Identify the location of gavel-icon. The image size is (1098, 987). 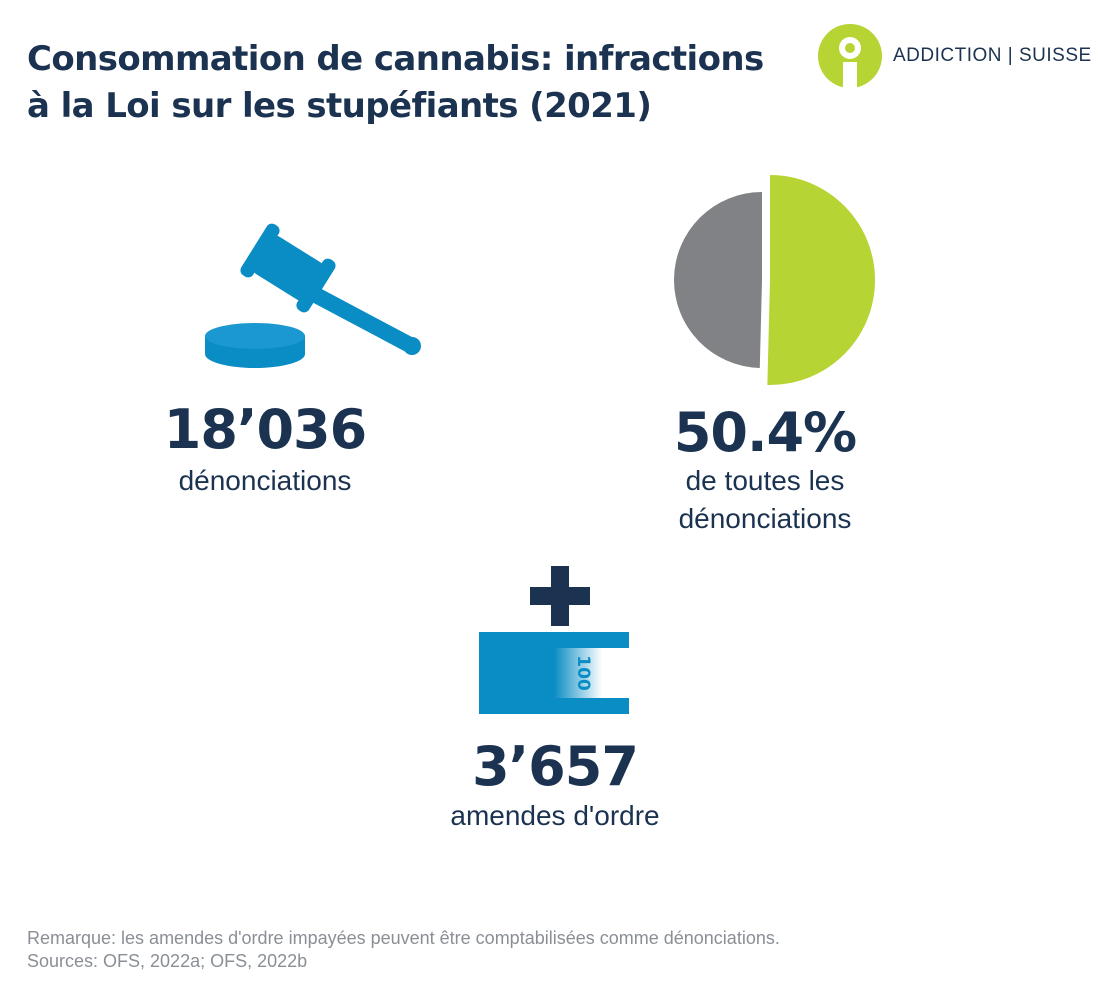
(313, 295).